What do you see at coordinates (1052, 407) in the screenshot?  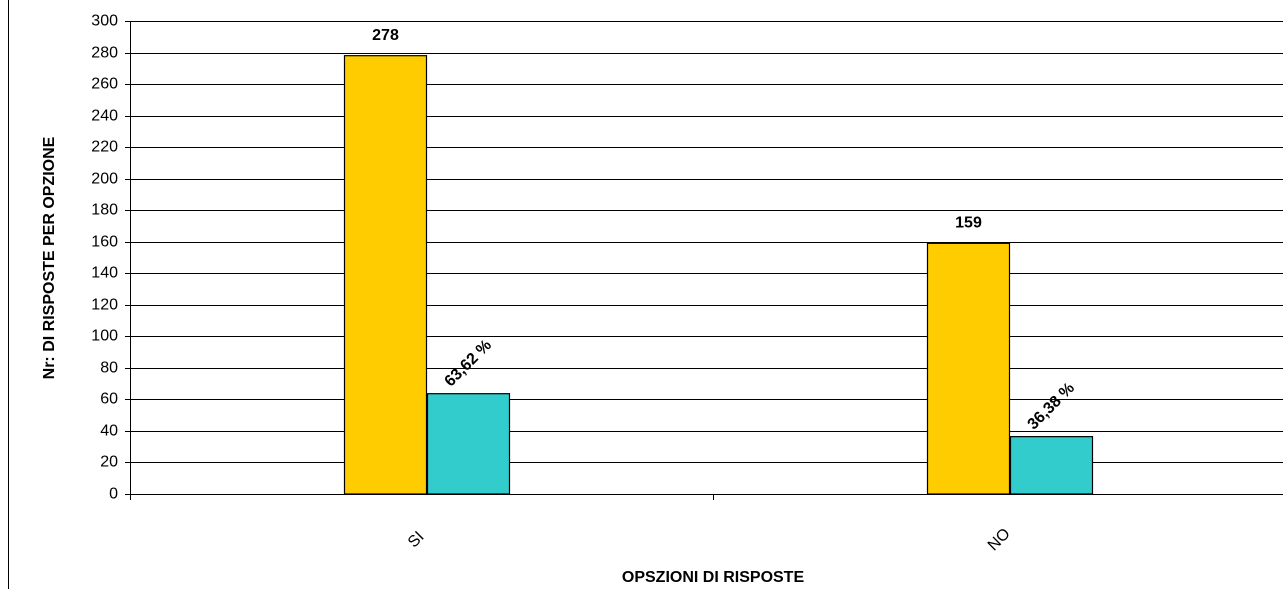 I see `data-label: 36,38 %` at bounding box center [1052, 407].